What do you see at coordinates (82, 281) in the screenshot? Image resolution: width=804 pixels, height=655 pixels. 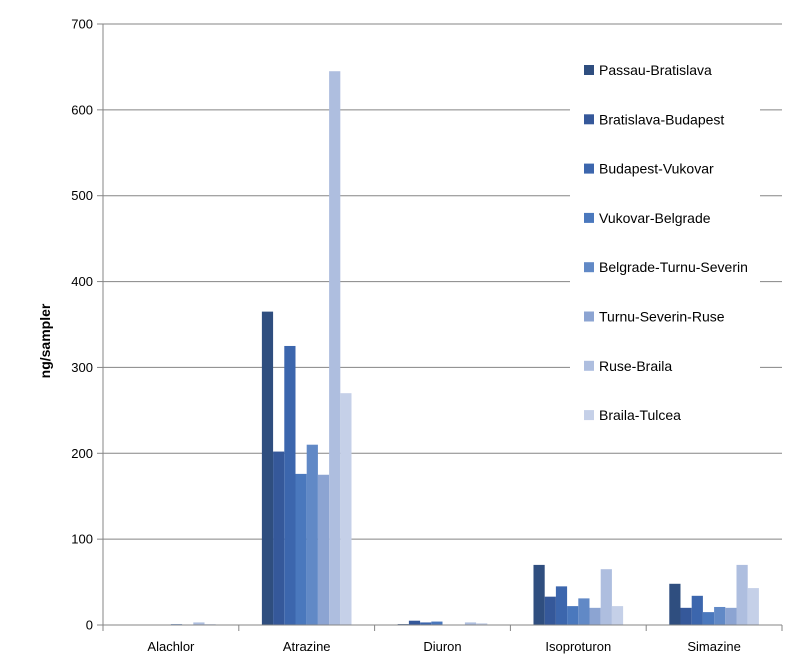 I see `y-tick-label: 400` at bounding box center [82, 281].